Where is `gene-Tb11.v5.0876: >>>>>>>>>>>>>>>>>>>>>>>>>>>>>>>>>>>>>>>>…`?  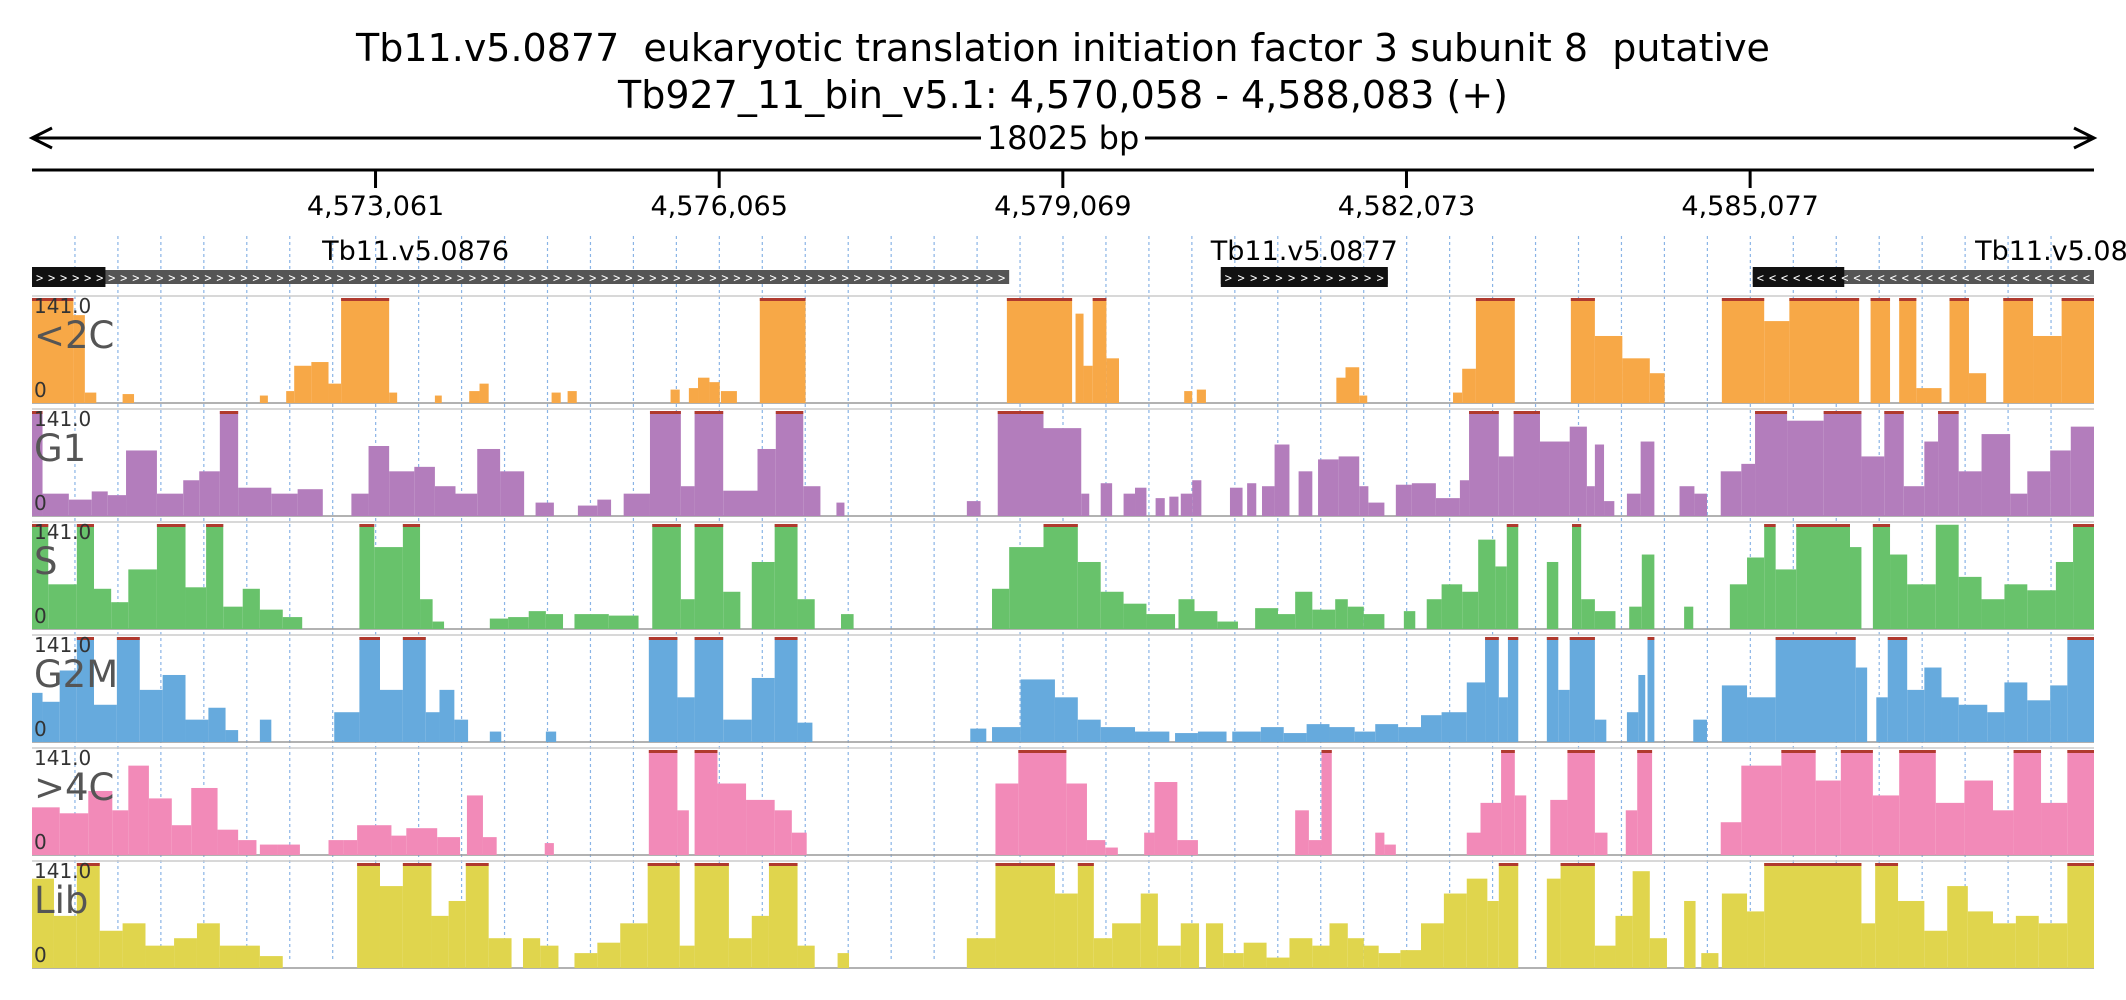 gene-Tb11.v5.0876: >>>>>>>>>>>>>>>>>>>>>>>>>>>>>>>>>>>>>>>>… is located at coordinates (521, 261).